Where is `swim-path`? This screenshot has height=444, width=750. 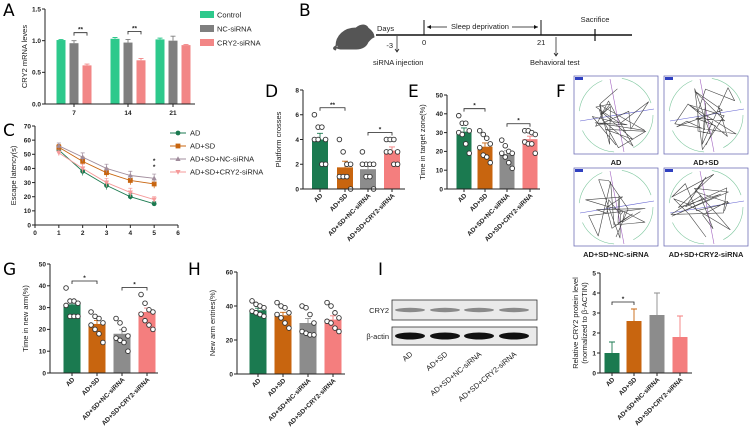 swim-path is located at coordinates (705, 118).